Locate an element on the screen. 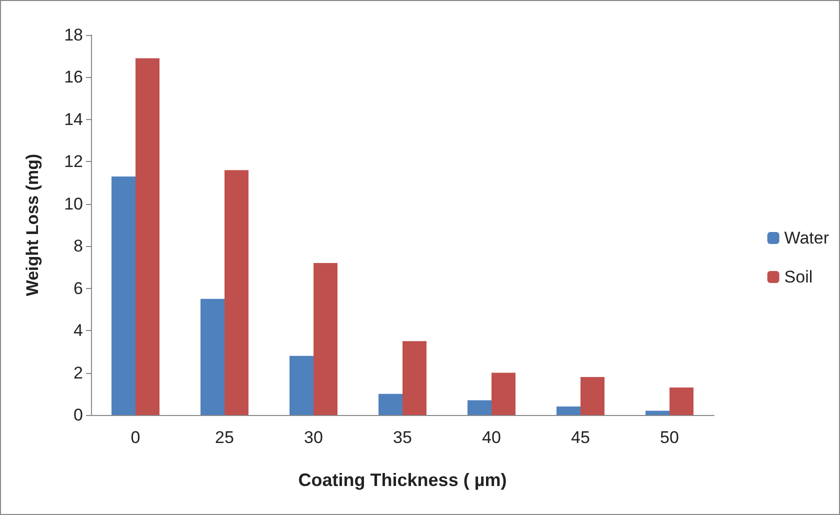 This screenshot has width=840, height=515. x-axis-title: Coating Thickness ( µm) is located at coordinates (402, 480).